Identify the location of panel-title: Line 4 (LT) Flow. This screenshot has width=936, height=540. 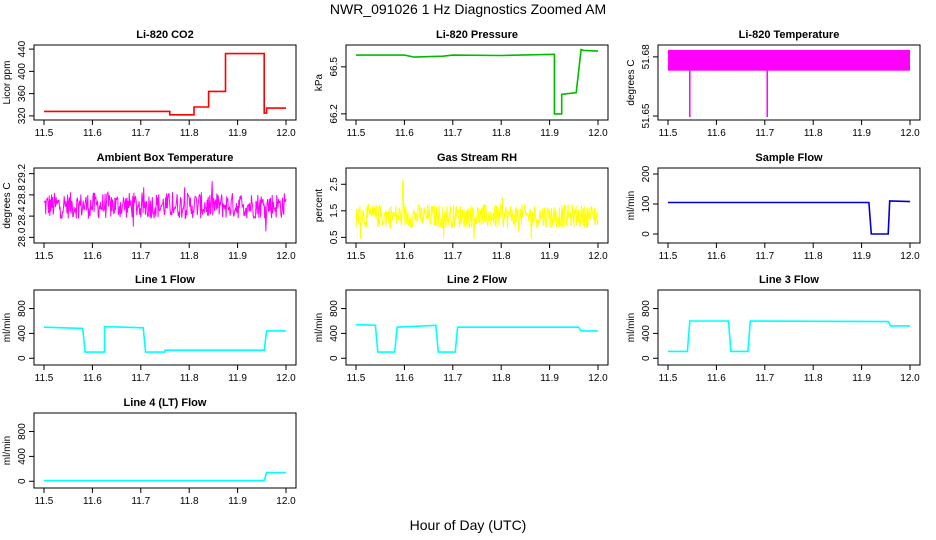
(165, 403).